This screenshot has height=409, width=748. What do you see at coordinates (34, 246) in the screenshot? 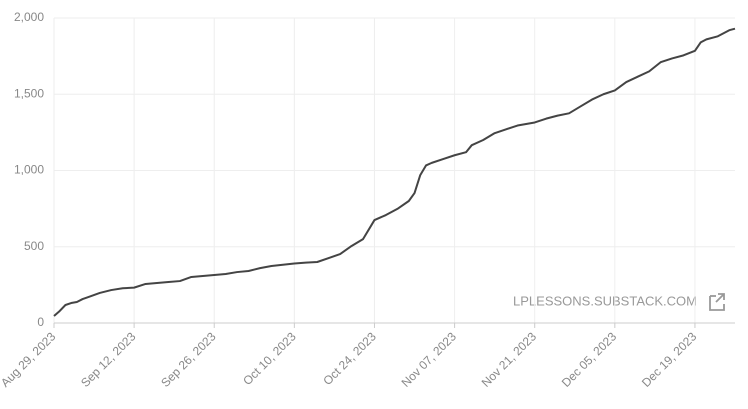
I see `y-tick-label: 500` at bounding box center [34, 246].